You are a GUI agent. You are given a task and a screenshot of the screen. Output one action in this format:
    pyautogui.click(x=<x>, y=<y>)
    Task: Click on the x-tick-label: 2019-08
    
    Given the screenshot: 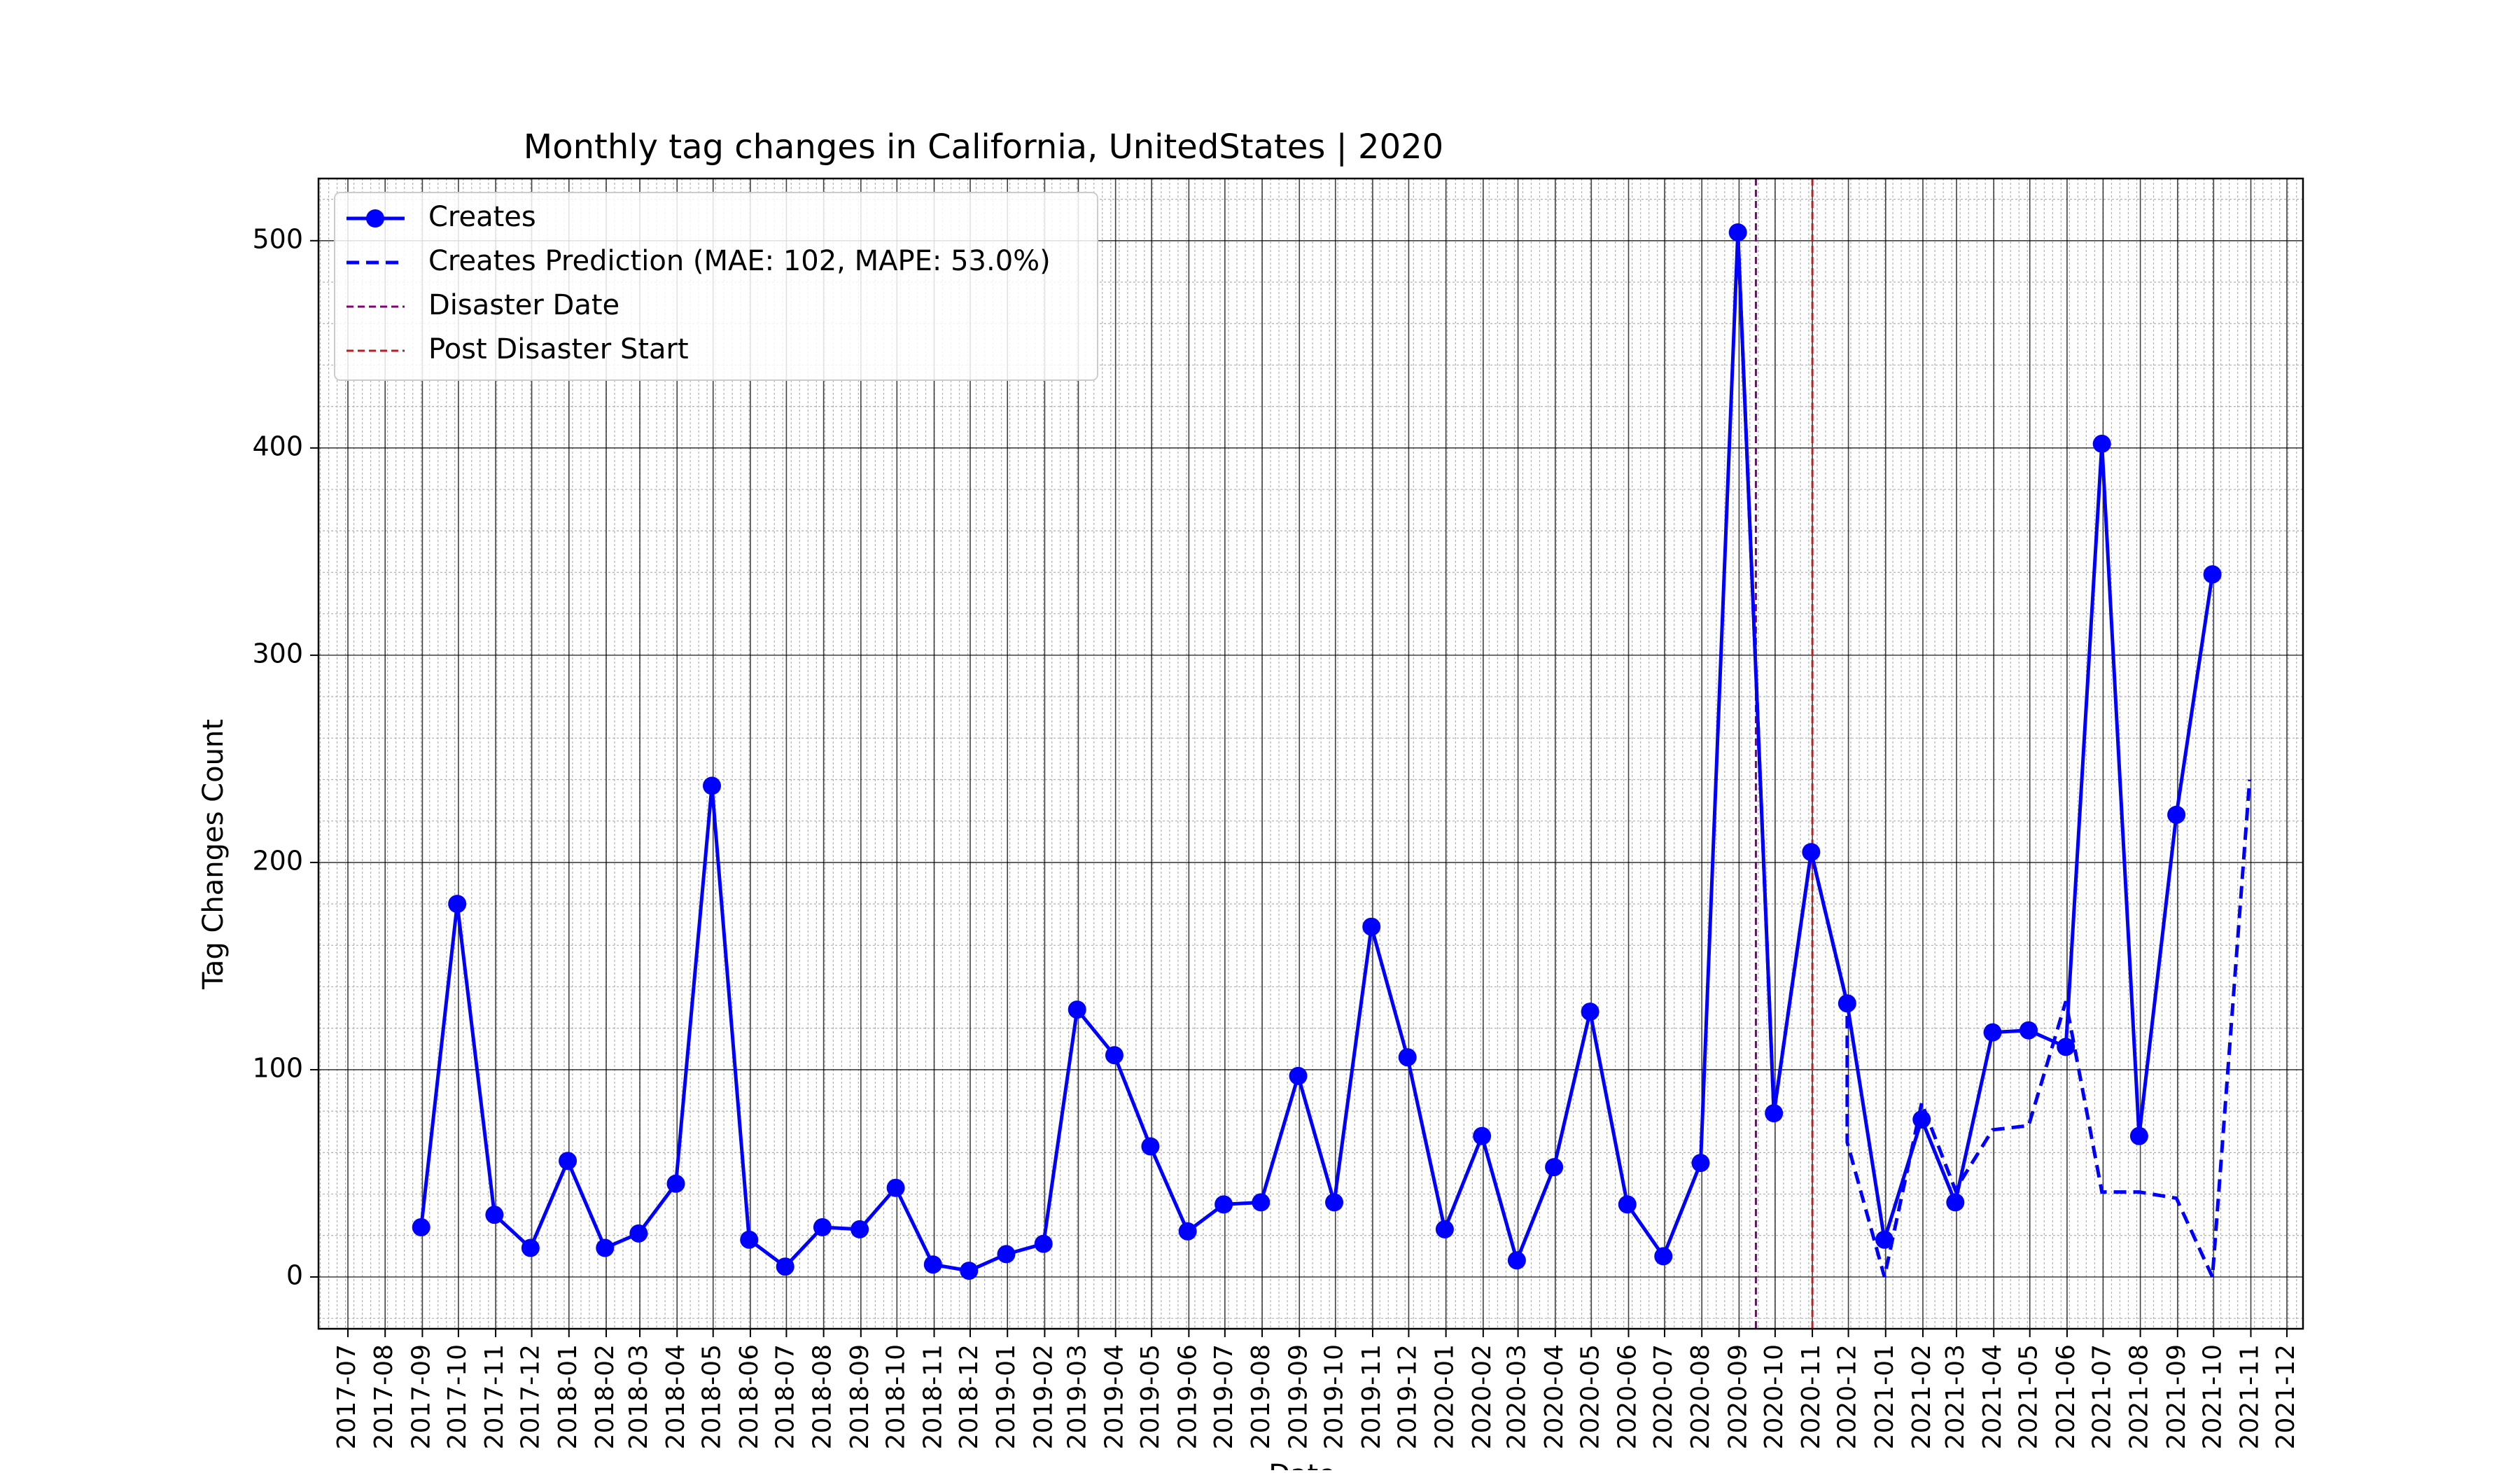 What is the action you would take?
    pyautogui.click(x=1261, y=1396)
    